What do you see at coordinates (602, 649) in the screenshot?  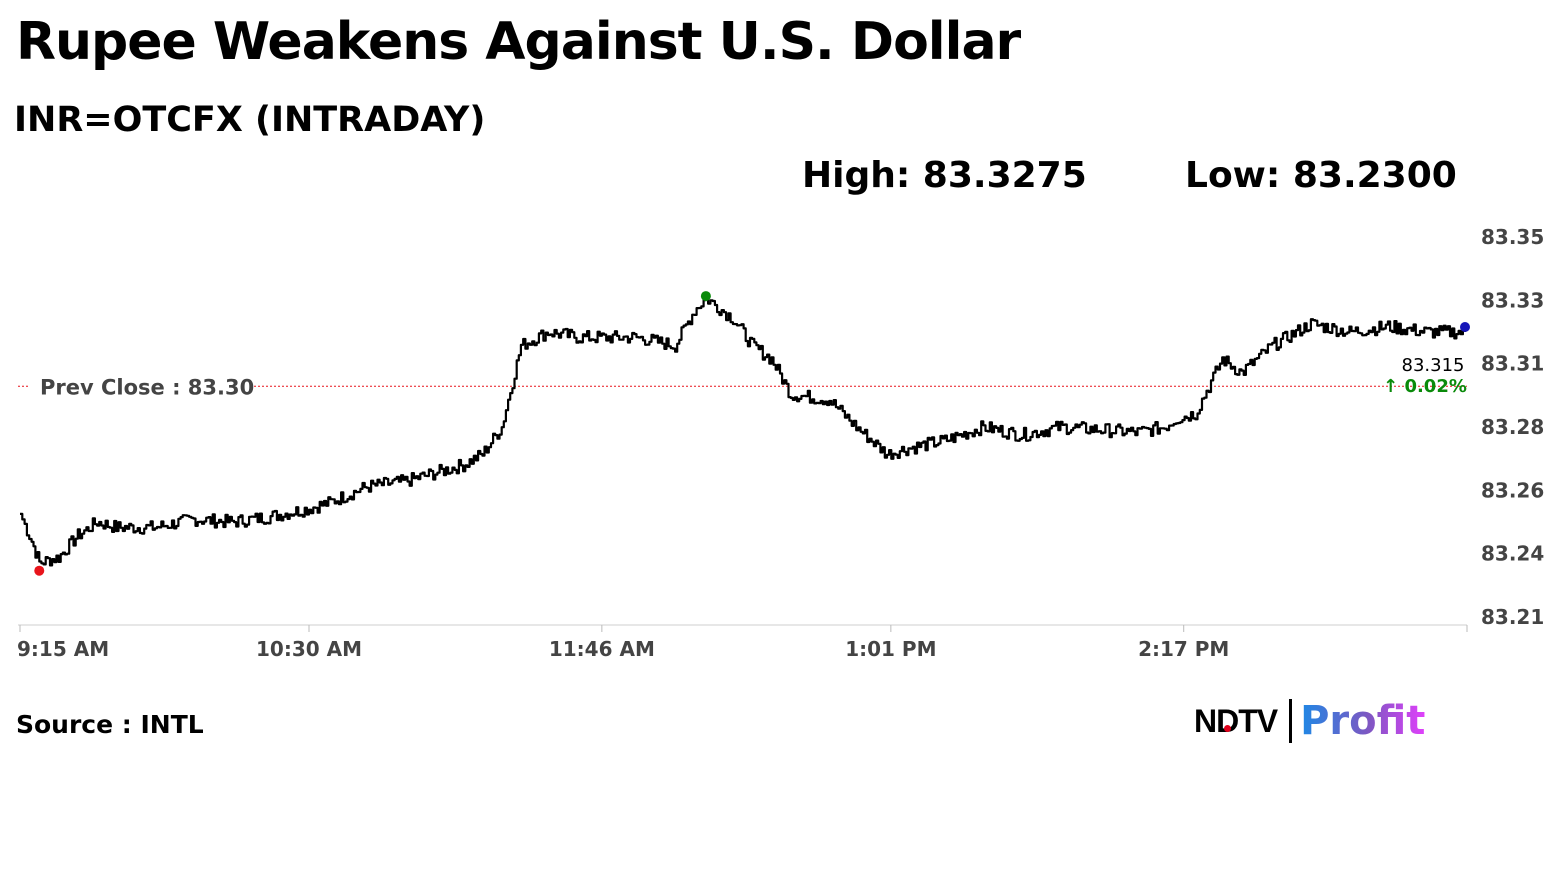 I see `x-tick-label: 11:46 AM` at bounding box center [602, 649].